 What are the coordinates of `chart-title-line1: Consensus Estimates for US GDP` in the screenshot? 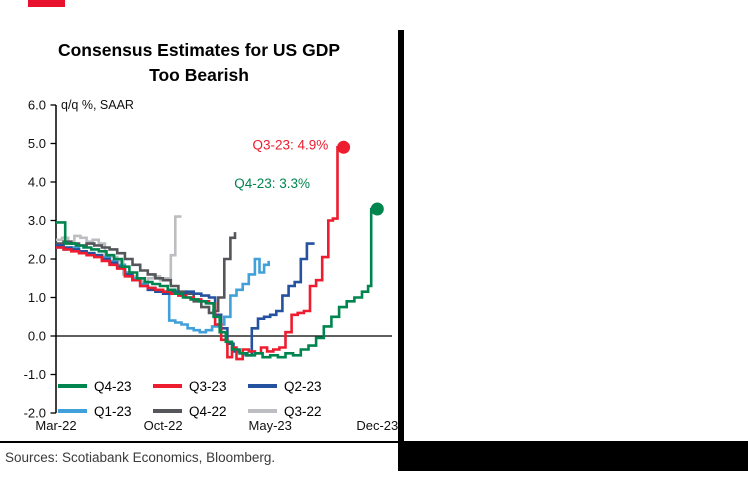 It's located at (199, 50).